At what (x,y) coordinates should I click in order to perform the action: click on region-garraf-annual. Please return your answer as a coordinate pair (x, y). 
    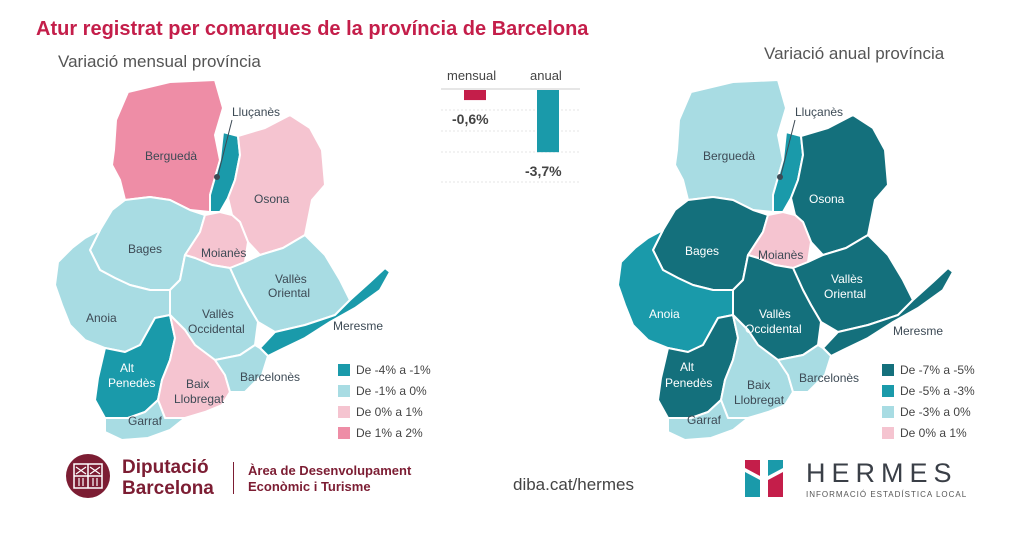
    Looking at the image, I should click on (708, 420).